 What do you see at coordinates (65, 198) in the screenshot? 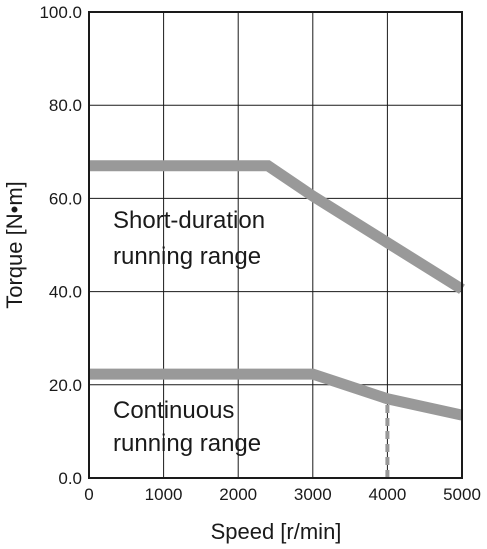
I see `y-tick-label-3: 60.0` at bounding box center [65, 198].